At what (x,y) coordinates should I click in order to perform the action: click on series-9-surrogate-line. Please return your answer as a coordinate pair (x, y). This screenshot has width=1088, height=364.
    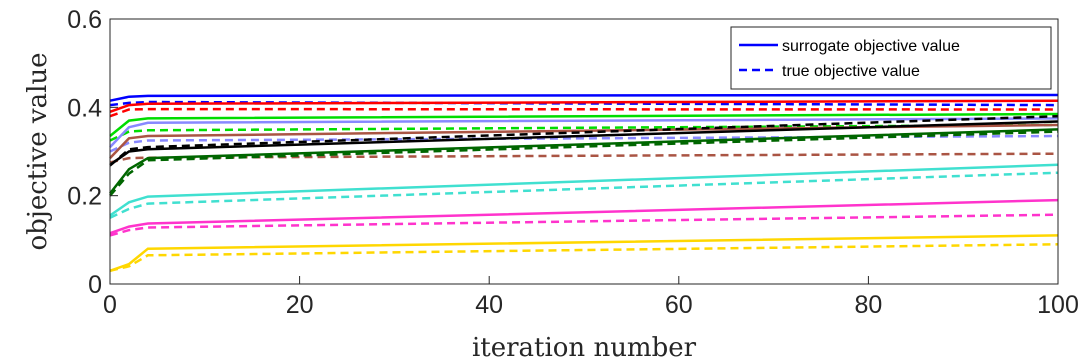
    Looking at the image, I should click on (584, 253).